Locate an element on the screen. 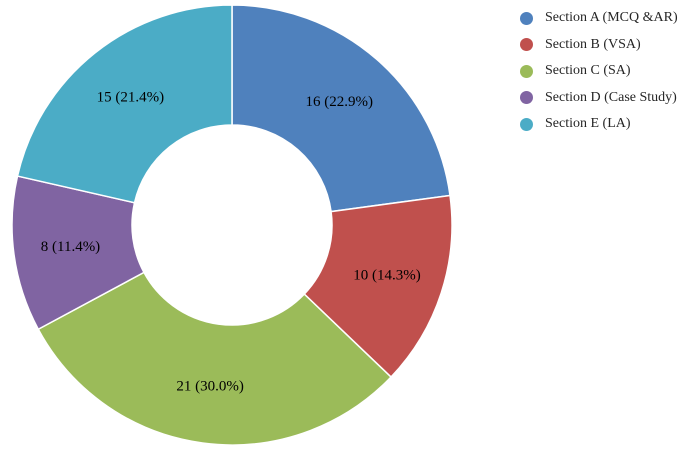 The height and width of the screenshot is (451, 690). legend-label: Section A (MCQ &AR) is located at coordinates (611, 18).